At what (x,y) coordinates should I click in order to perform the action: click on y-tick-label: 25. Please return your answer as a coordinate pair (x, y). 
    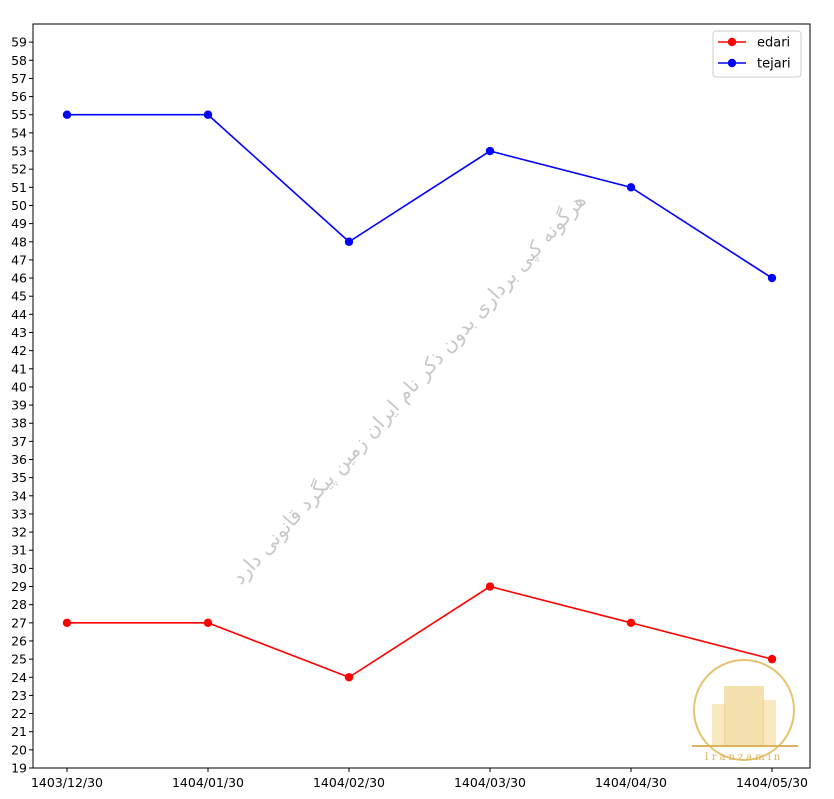
    Looking at the image, I should click on (19, 659).